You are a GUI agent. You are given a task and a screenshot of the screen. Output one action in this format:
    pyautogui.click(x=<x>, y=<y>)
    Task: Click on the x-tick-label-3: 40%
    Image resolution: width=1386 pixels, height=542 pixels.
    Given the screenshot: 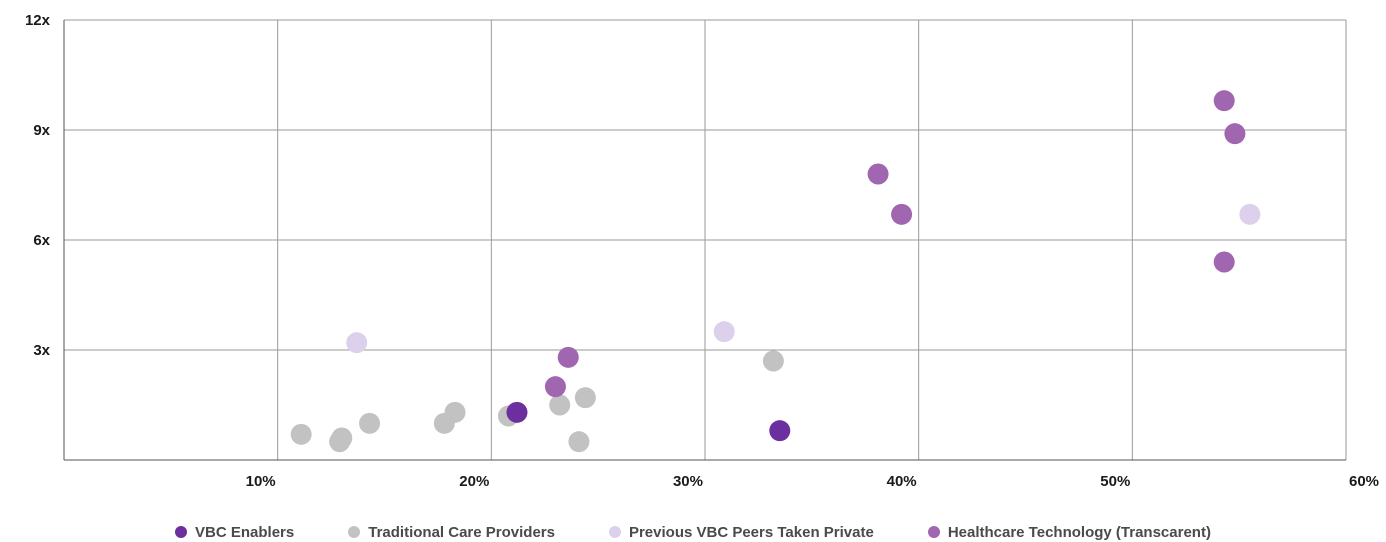 What is the action you would take?
    pyautogui.click(x=902, y=481)
    